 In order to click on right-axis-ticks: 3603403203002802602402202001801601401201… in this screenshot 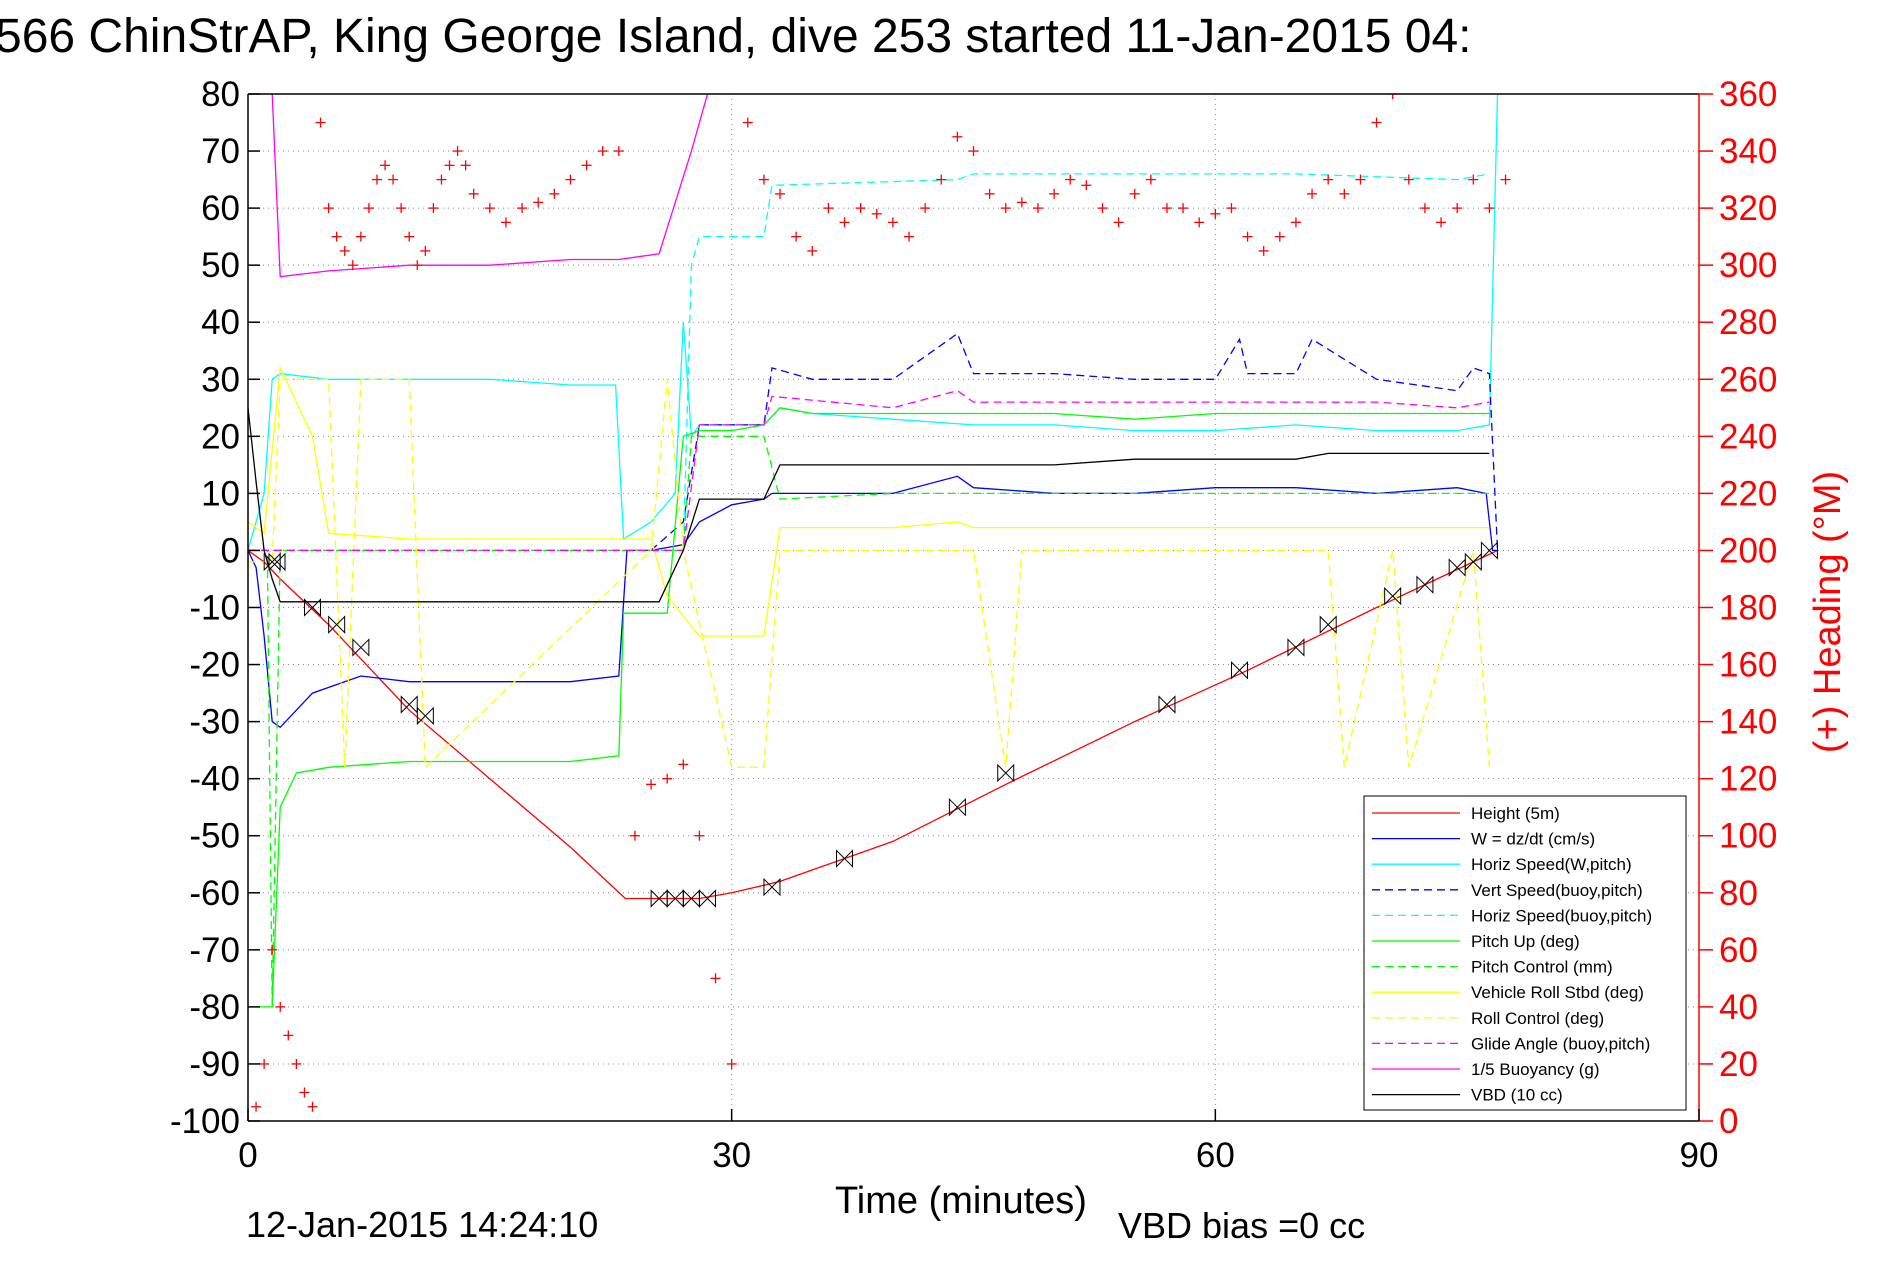, I will do `click(1738, 608)`.